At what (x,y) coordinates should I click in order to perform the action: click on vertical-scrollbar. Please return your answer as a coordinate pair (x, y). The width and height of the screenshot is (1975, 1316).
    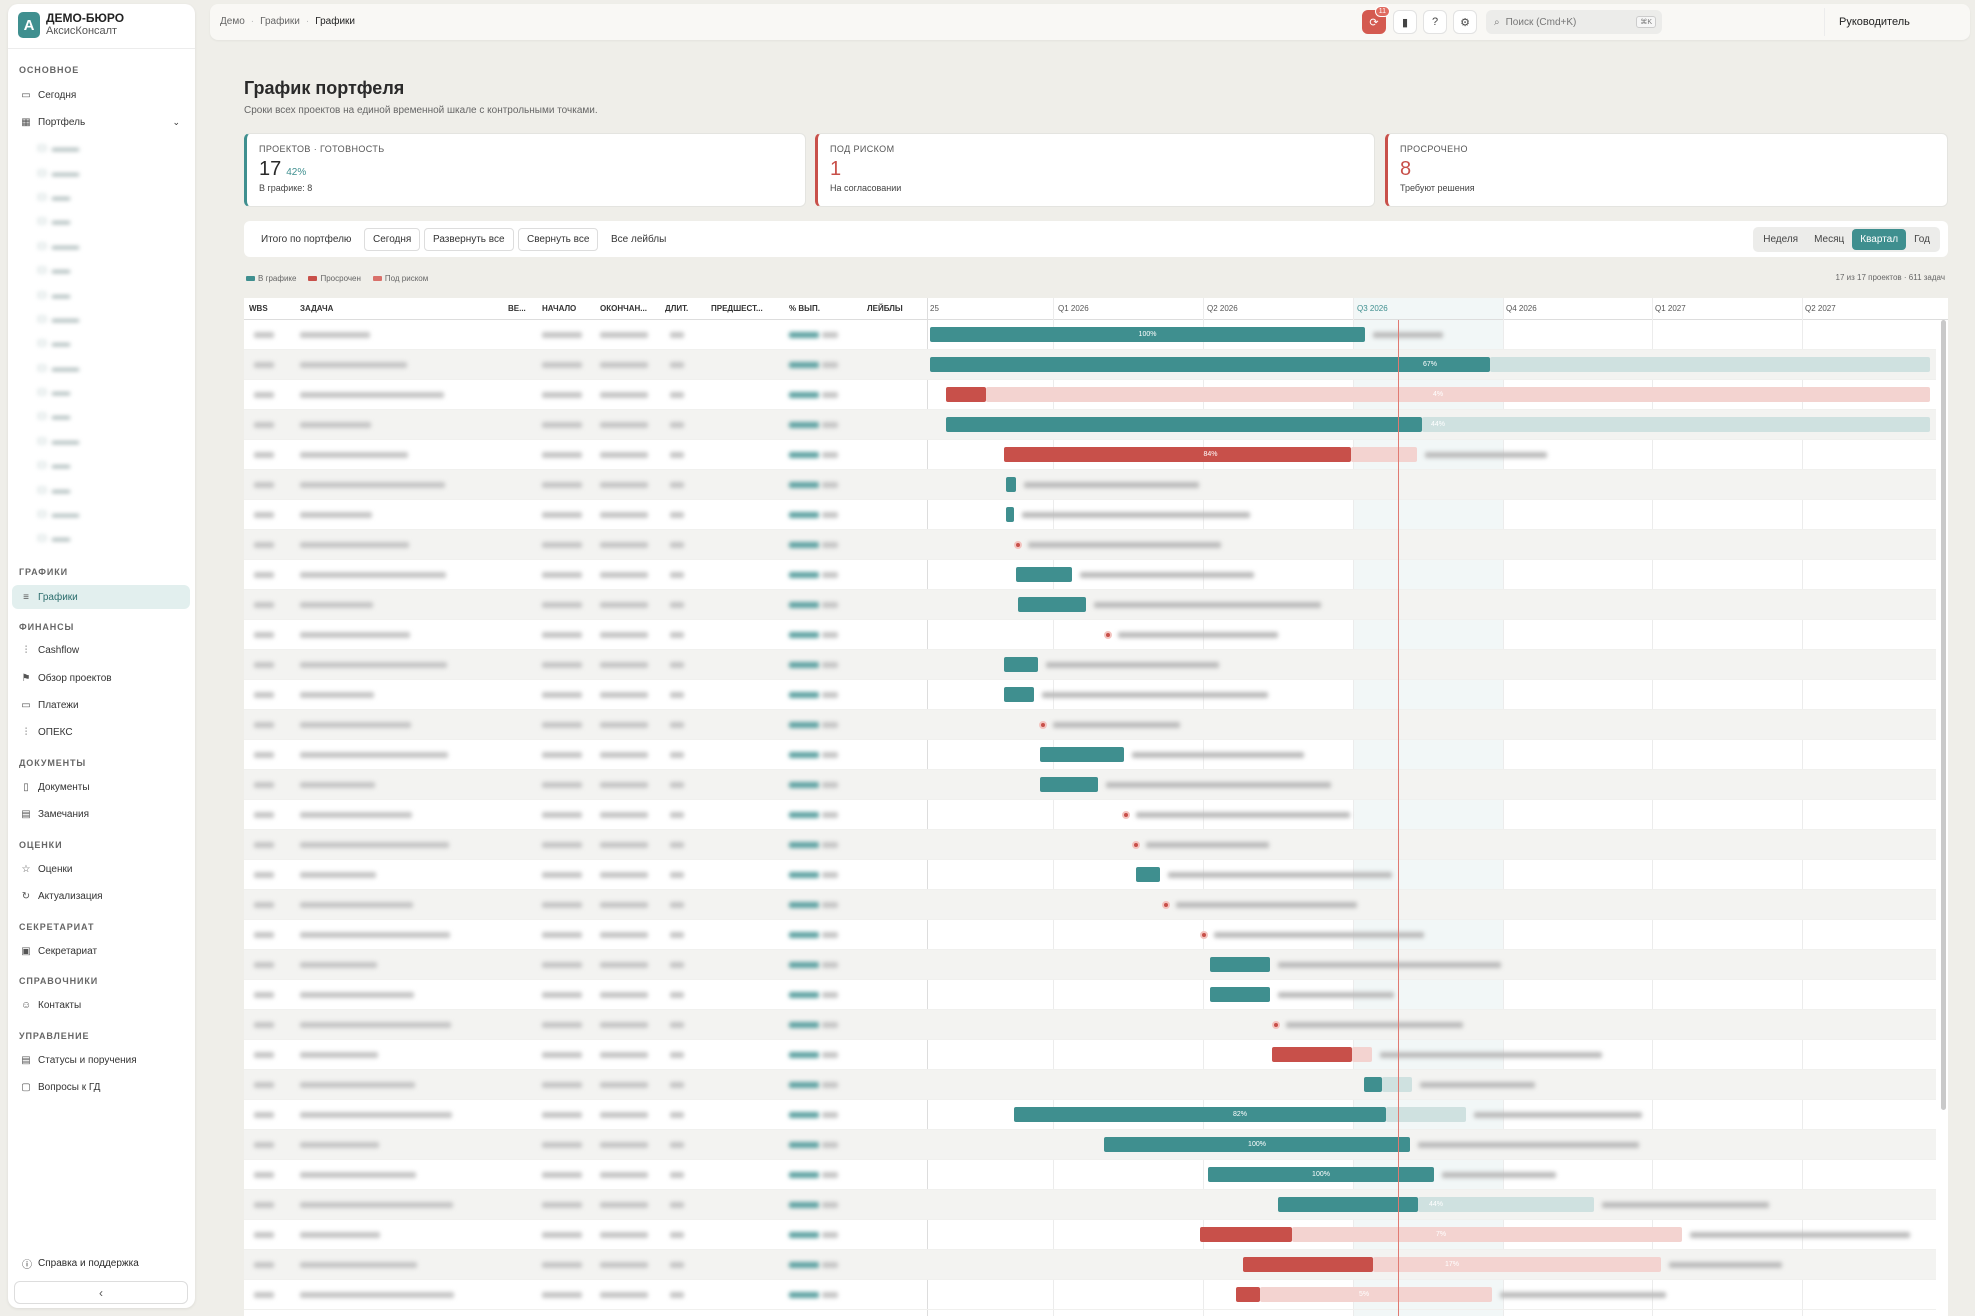
    Looking at the image, I should click on (1943, 715).